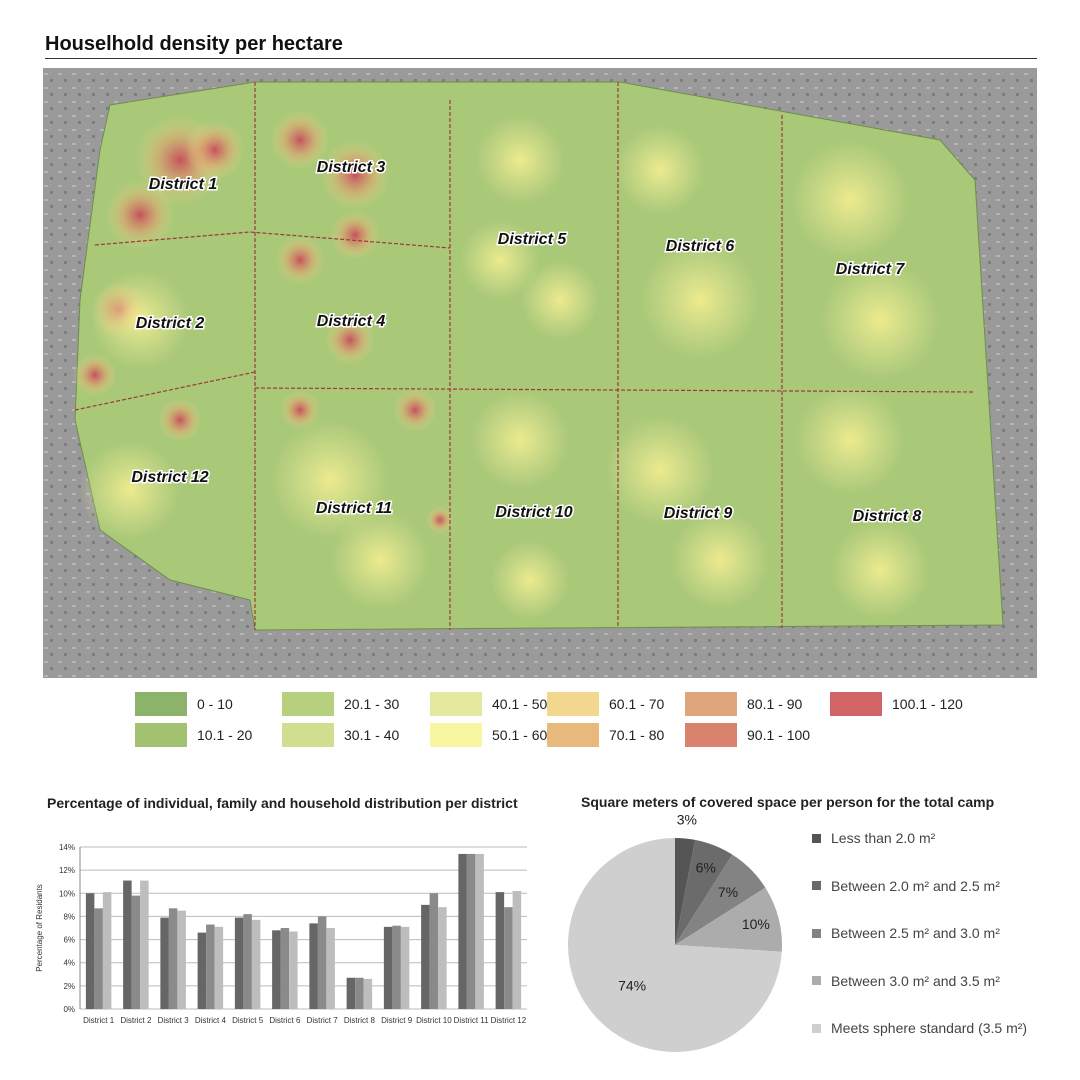 Image resolution: width=1080 pixels, height=1080 pixels. What do you see at coordinates (509, 1020) in the screenshot?
I see `x-tick-label: District 12` at bounding box center [509, 1020].